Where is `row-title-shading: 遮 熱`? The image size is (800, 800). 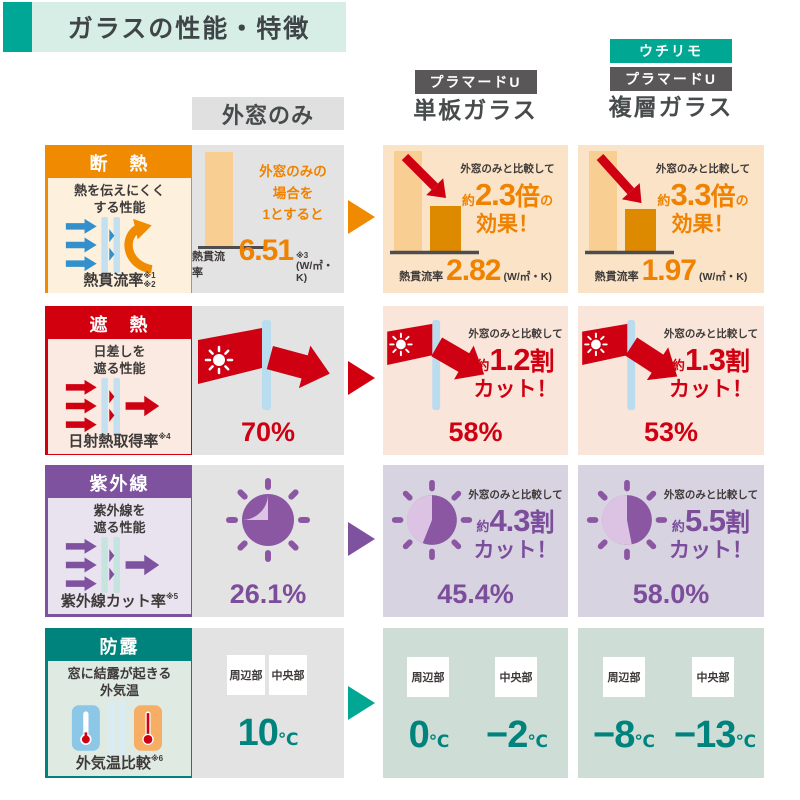
row-title-shading: 遮 熱 is located at coordinates (119, 324).